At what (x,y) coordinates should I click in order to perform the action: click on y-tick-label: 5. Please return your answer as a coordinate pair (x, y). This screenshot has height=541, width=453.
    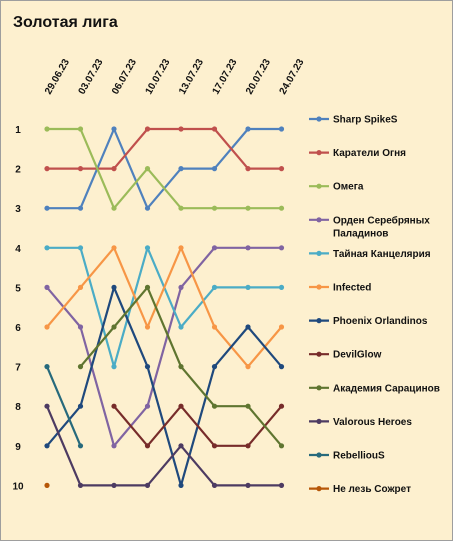
    Looking at the image, I should click on (18, 288).